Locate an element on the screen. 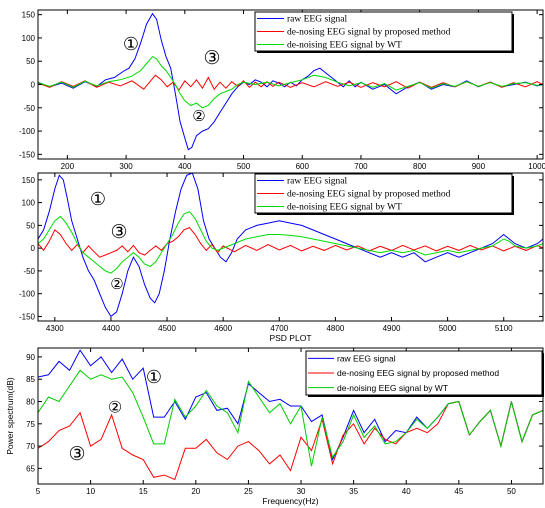 This screenshot has width=545, height=508. x-tick-label: 4300 is located at coordinates (55, 328).